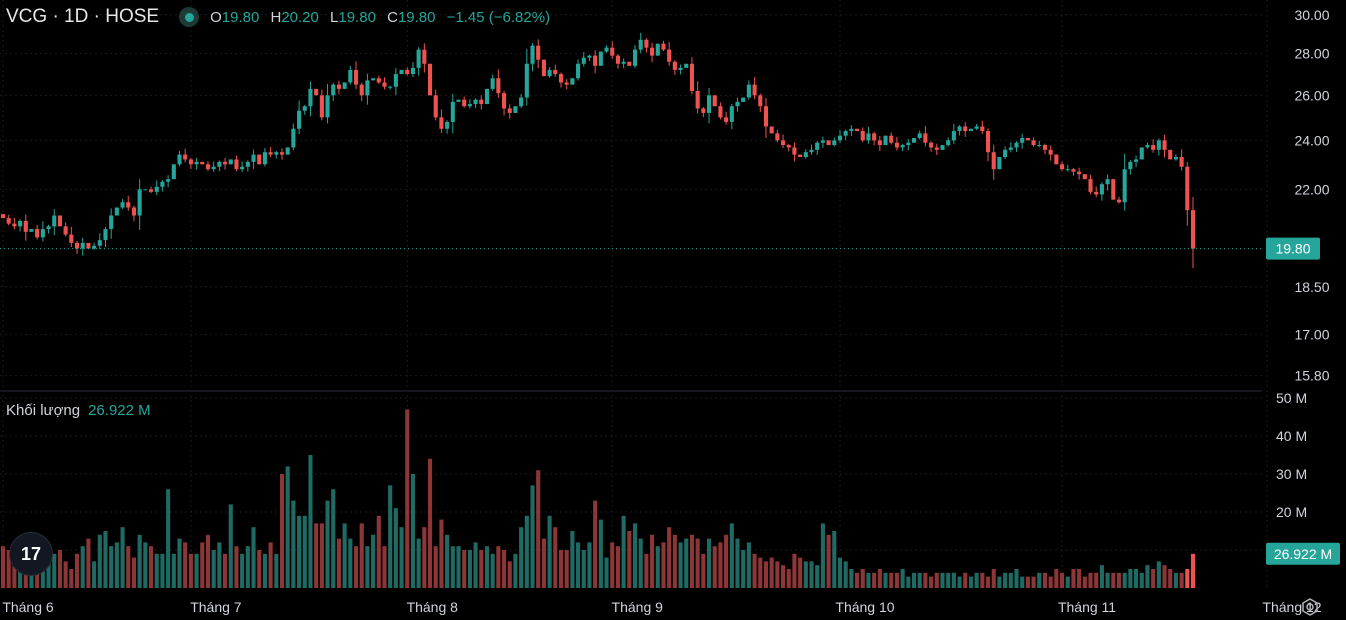 The height and width of the screenshot is (620, 1346). Describe the element at coordinates (240, 17) in the screenshot. I see `open-value: 19.80` at that location.